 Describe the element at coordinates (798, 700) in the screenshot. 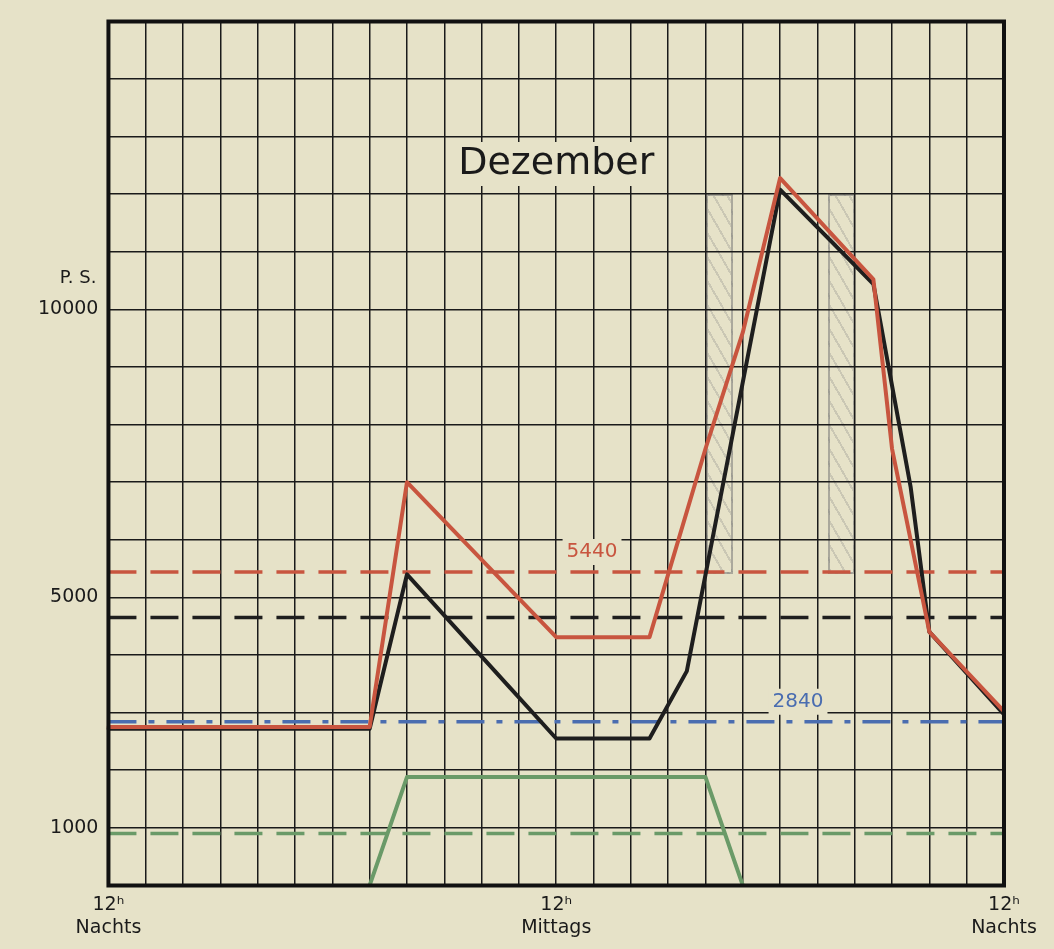

I see `ref-line-label: 2840` at that location.